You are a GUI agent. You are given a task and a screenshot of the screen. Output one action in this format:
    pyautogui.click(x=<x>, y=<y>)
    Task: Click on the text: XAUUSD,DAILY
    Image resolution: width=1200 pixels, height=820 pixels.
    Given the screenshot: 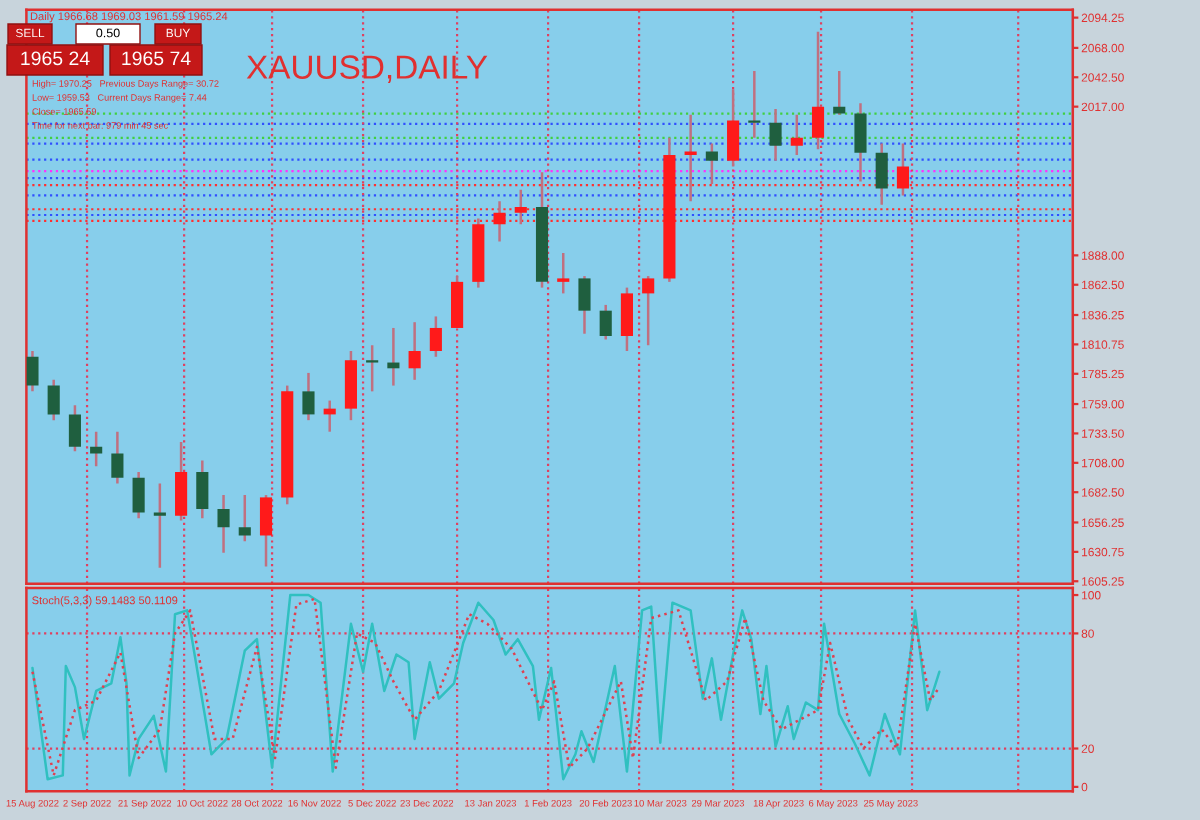 What is the action you would take?
    pyautogui.click(x=367, y=69)
    